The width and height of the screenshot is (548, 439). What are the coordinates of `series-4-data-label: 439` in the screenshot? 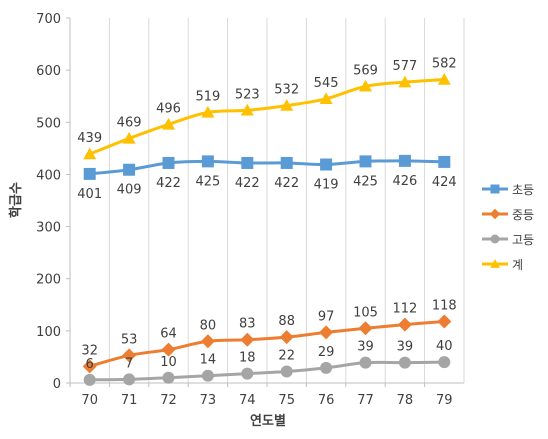 It's located at (89, 138).